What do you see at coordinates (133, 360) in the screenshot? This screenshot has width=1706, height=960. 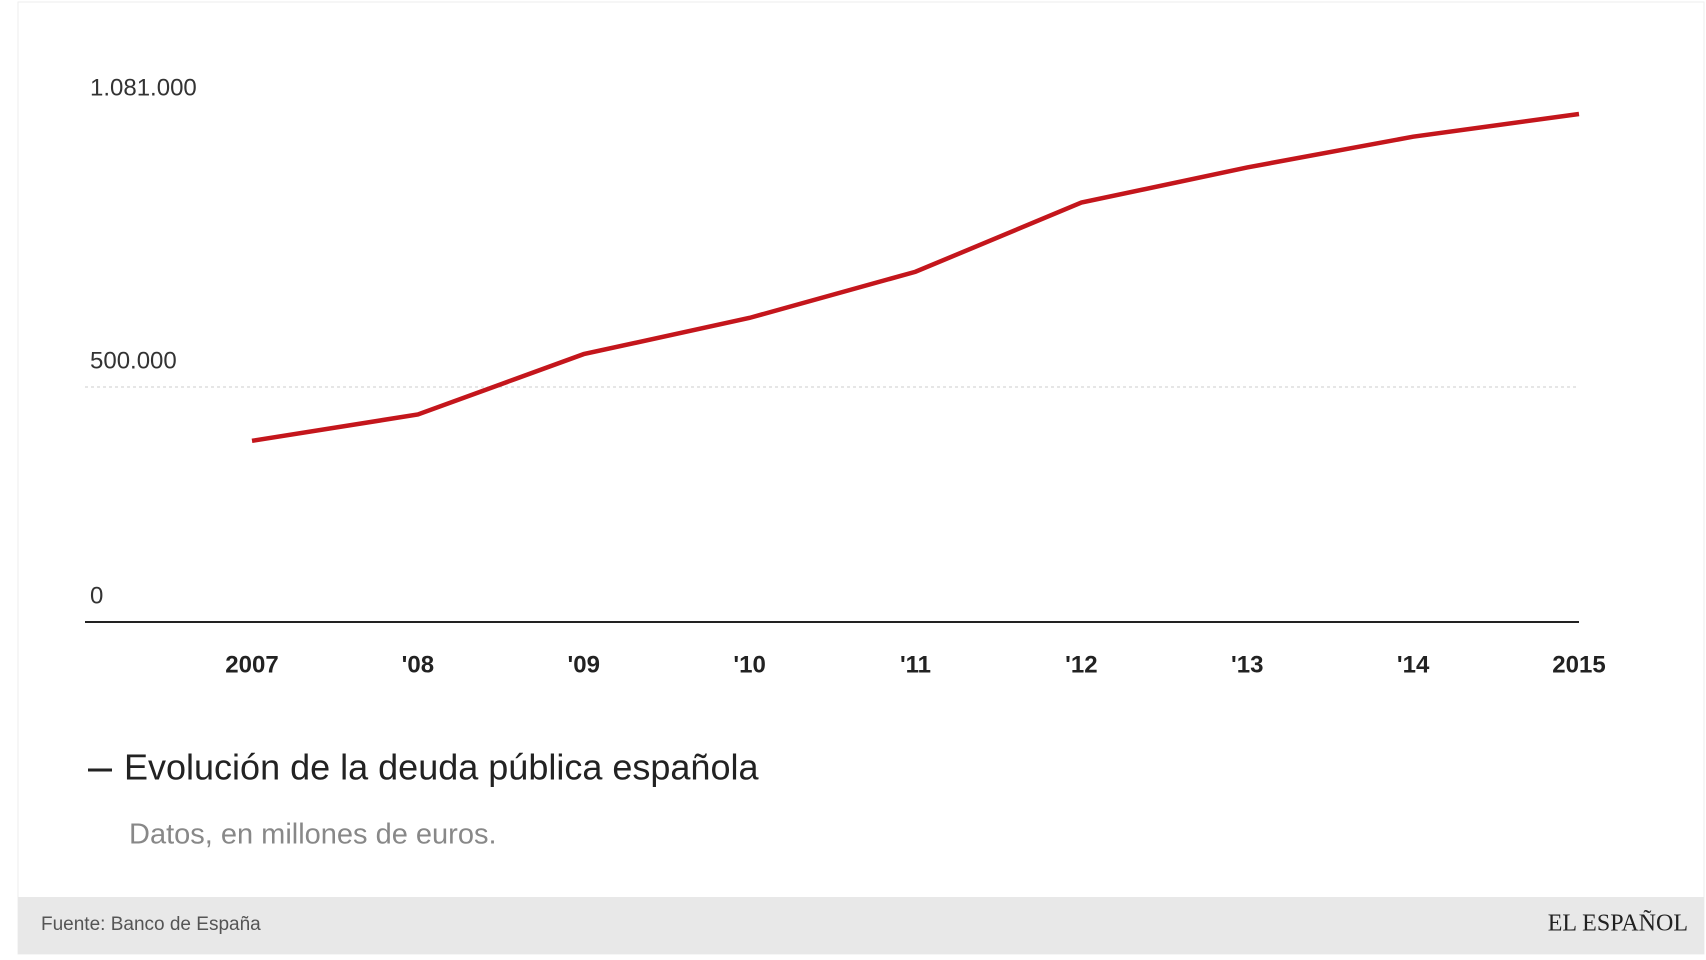 I see `y-tick-label: 500.000` at bounding box center [133, 360].